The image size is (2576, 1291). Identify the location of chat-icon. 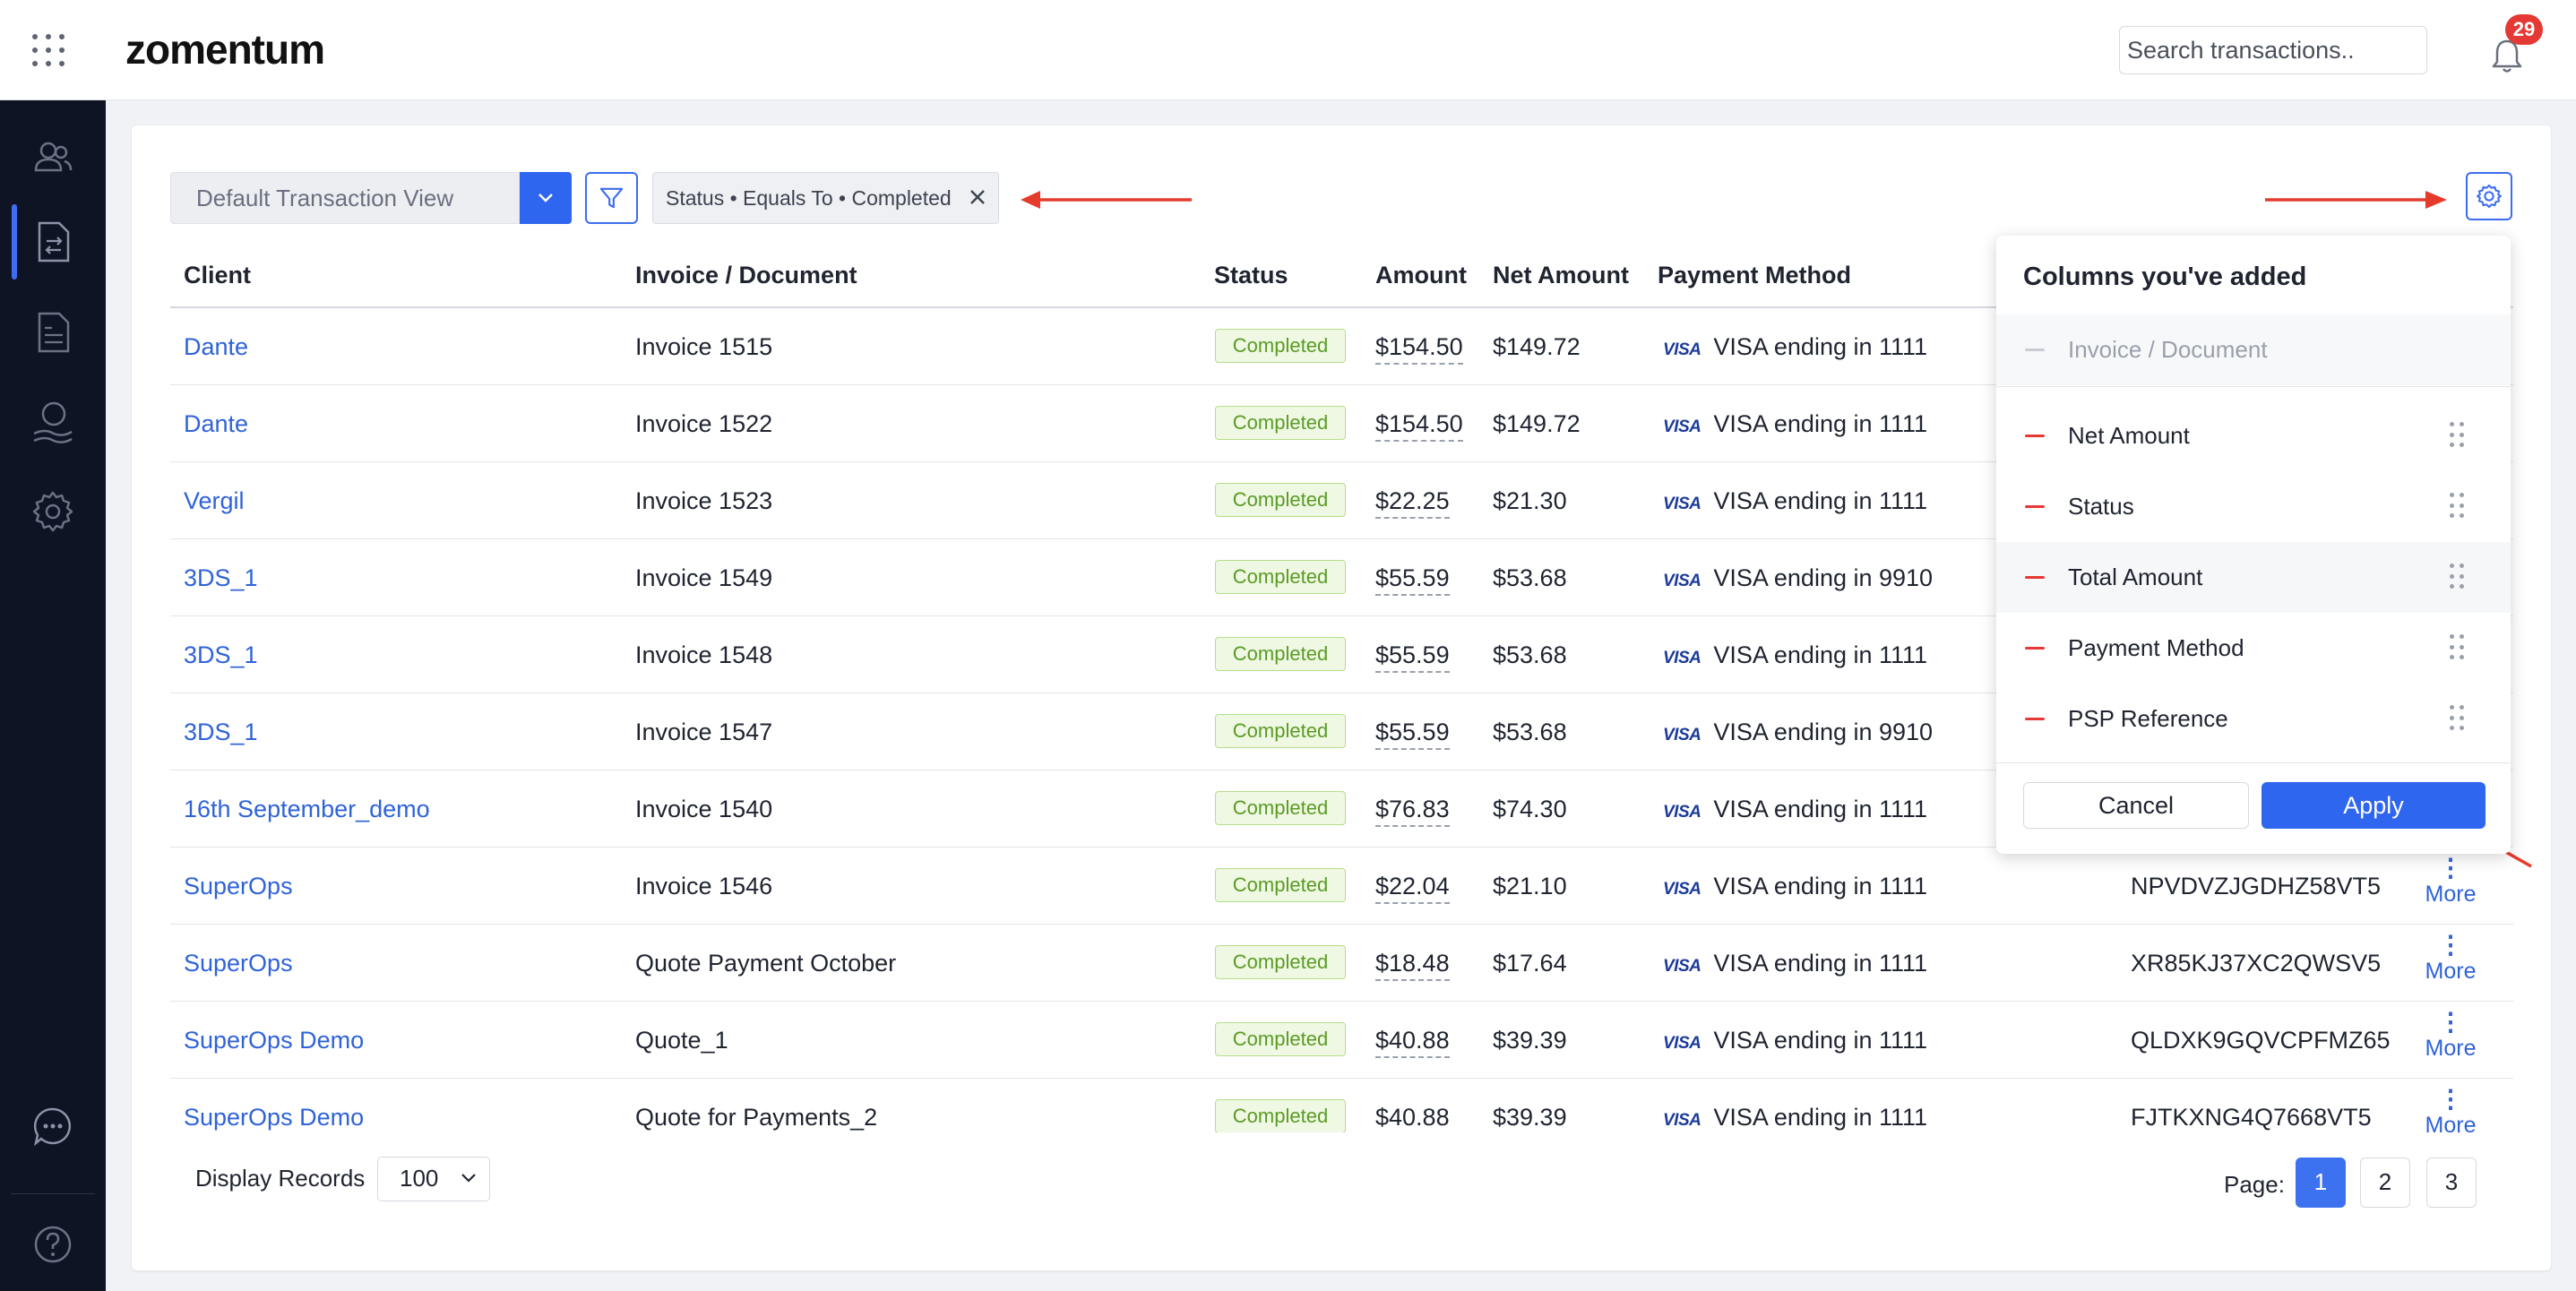
(53, 1126).